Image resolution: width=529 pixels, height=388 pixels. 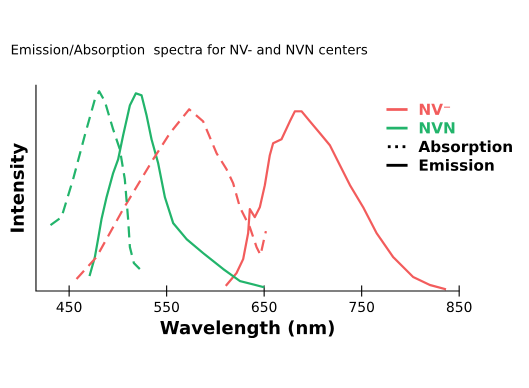 I want to click on legend-label: NVN, so click(x=437, y=128).